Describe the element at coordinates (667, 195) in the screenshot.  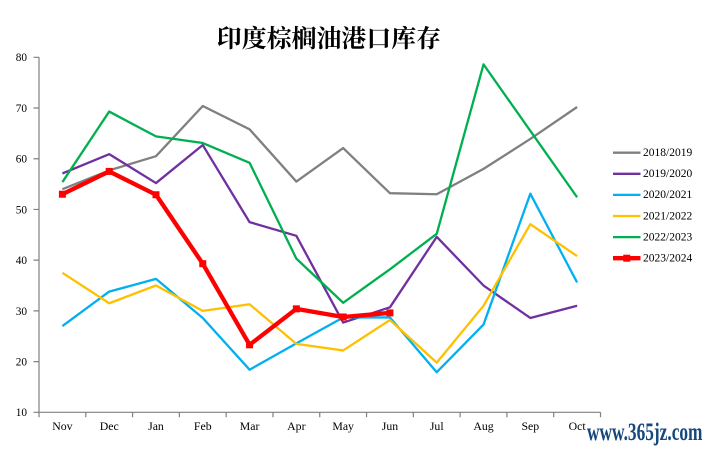
I see `svg-text: 2020/2021` at that location.